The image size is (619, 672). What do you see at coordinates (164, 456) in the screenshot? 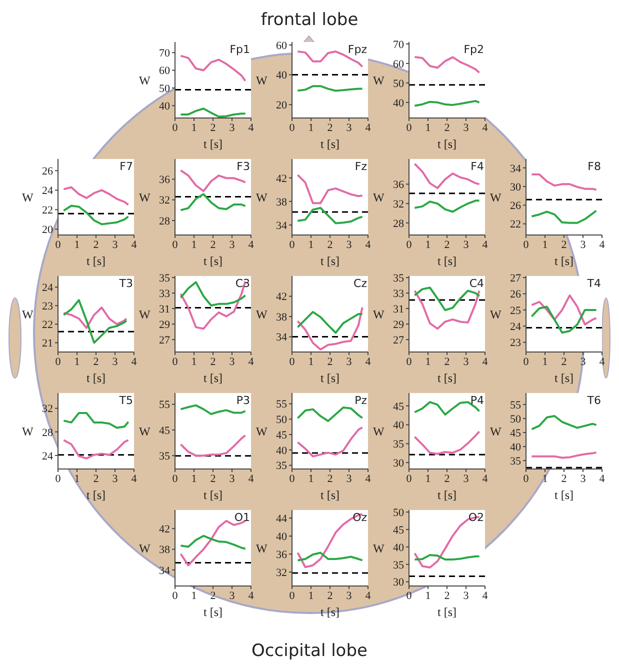
I see `y-tick-label: 35` at bounding box center [164, 456].